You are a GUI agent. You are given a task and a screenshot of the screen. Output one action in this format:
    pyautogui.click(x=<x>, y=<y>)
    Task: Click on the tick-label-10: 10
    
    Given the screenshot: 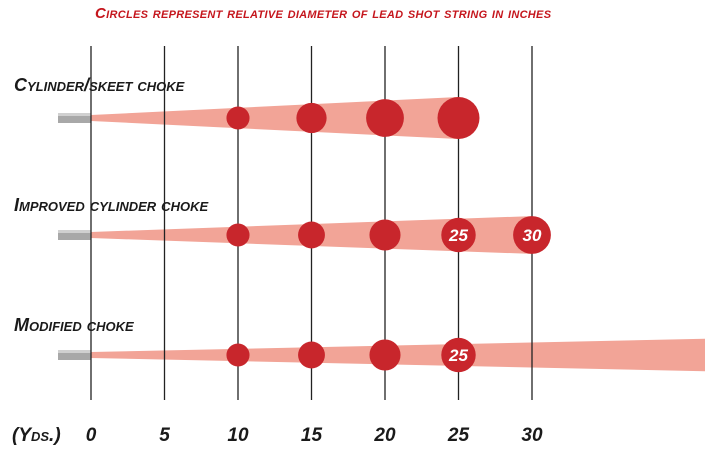 What is the action you would take?
    pyautogui.click(x=238, y=435)
    